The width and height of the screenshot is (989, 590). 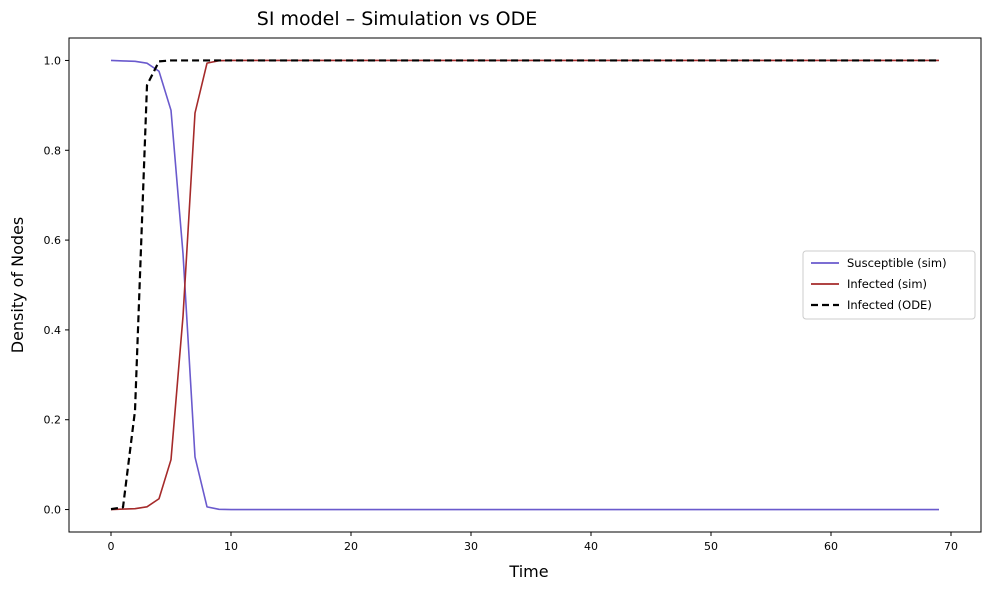 What do you see at coordinates (53, 420) in the screenshot?
I see `y-tick-label: 0.2` at bounding box center [53, 420].